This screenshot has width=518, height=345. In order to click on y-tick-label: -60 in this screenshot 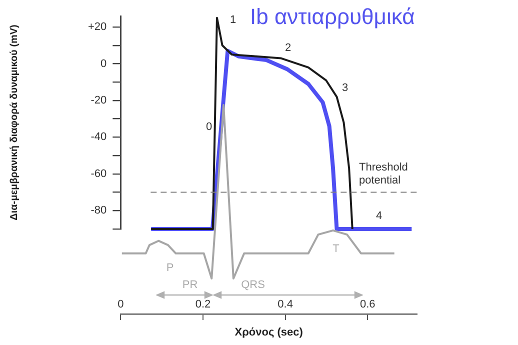, I will do `click(98, 174)`.